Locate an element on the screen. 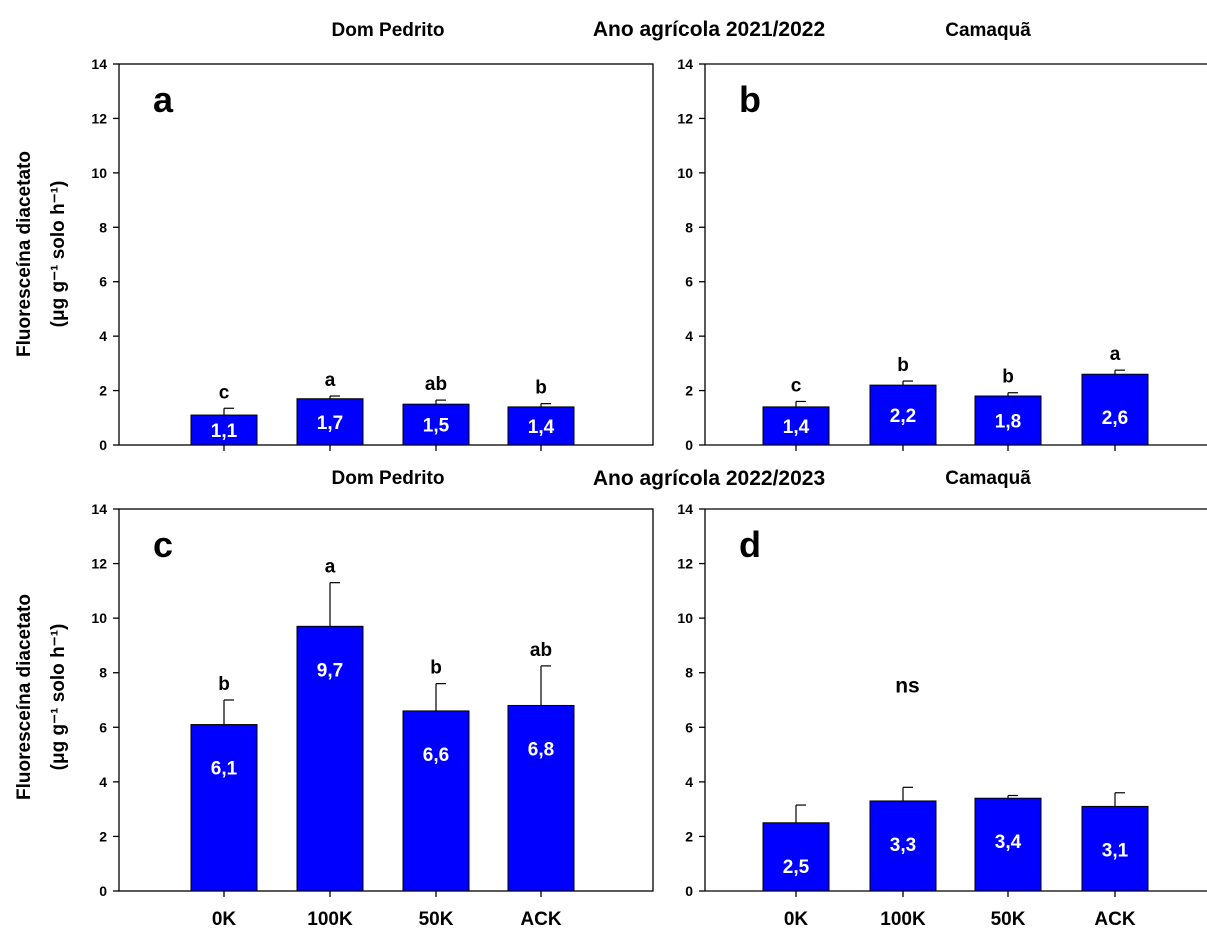  y-axis-title-top-line1: Fluoresceína diacetato is located at coordinates (24, 254).